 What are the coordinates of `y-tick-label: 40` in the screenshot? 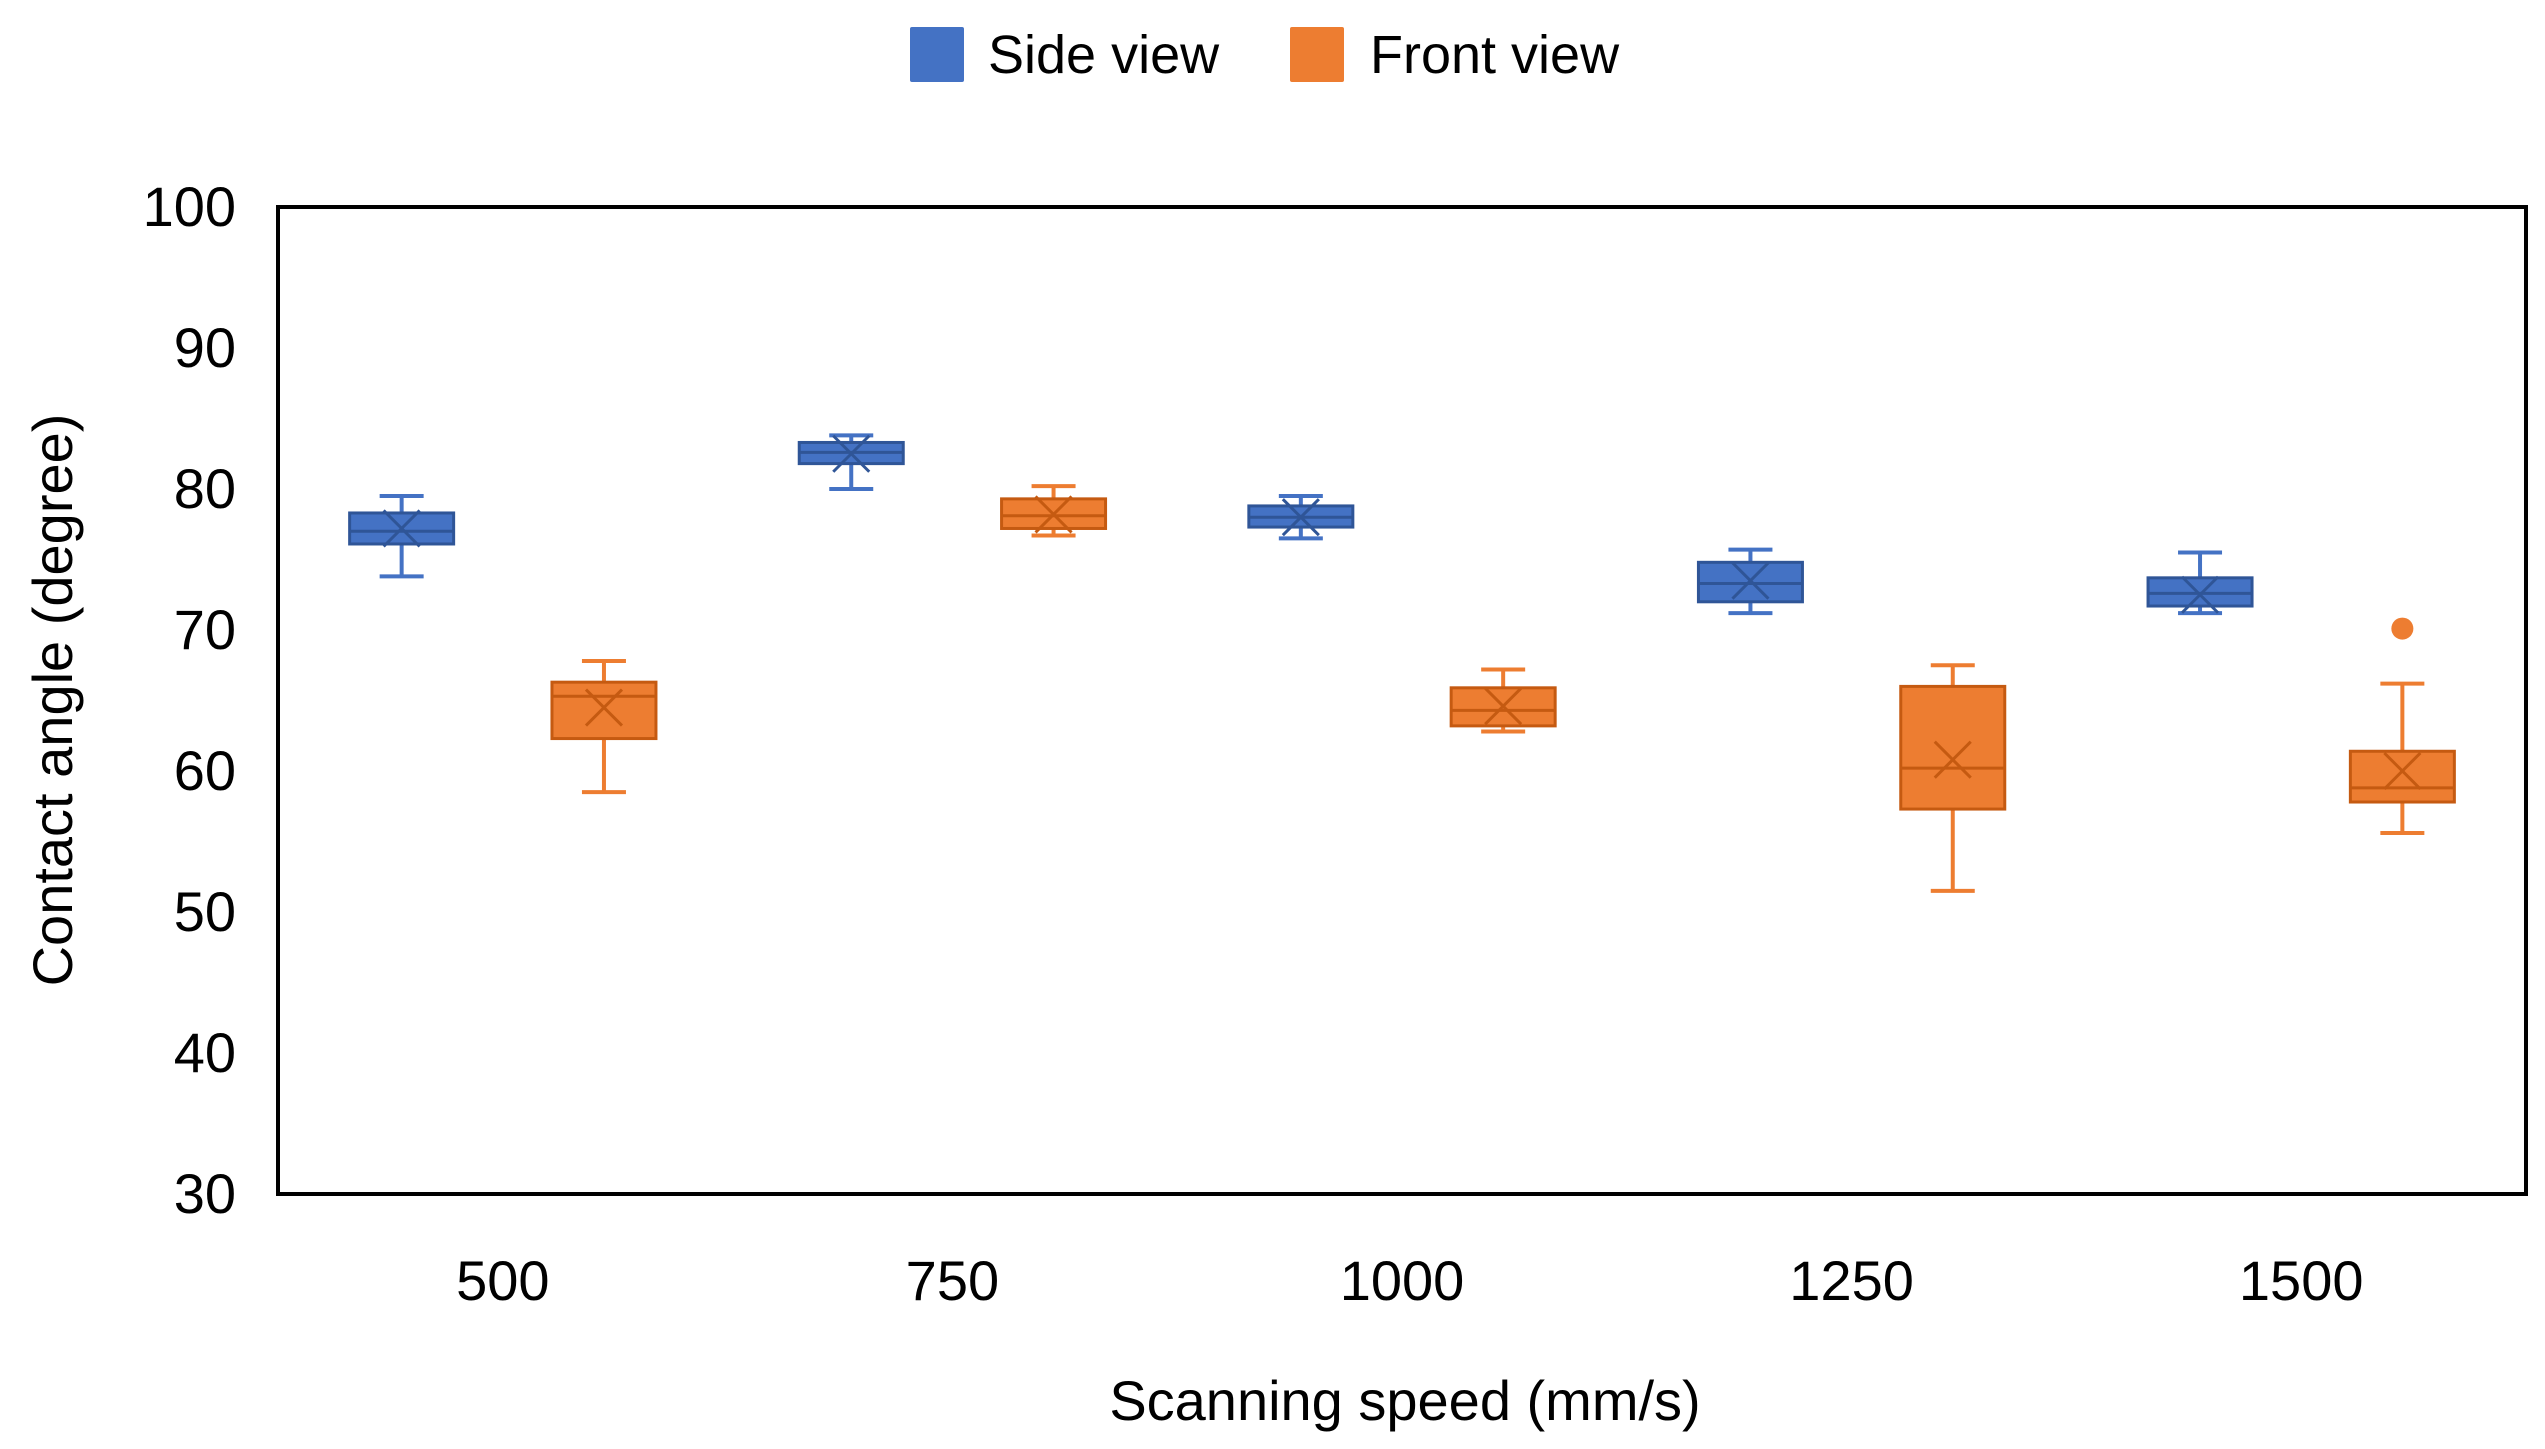 It's located at (205, 1052).